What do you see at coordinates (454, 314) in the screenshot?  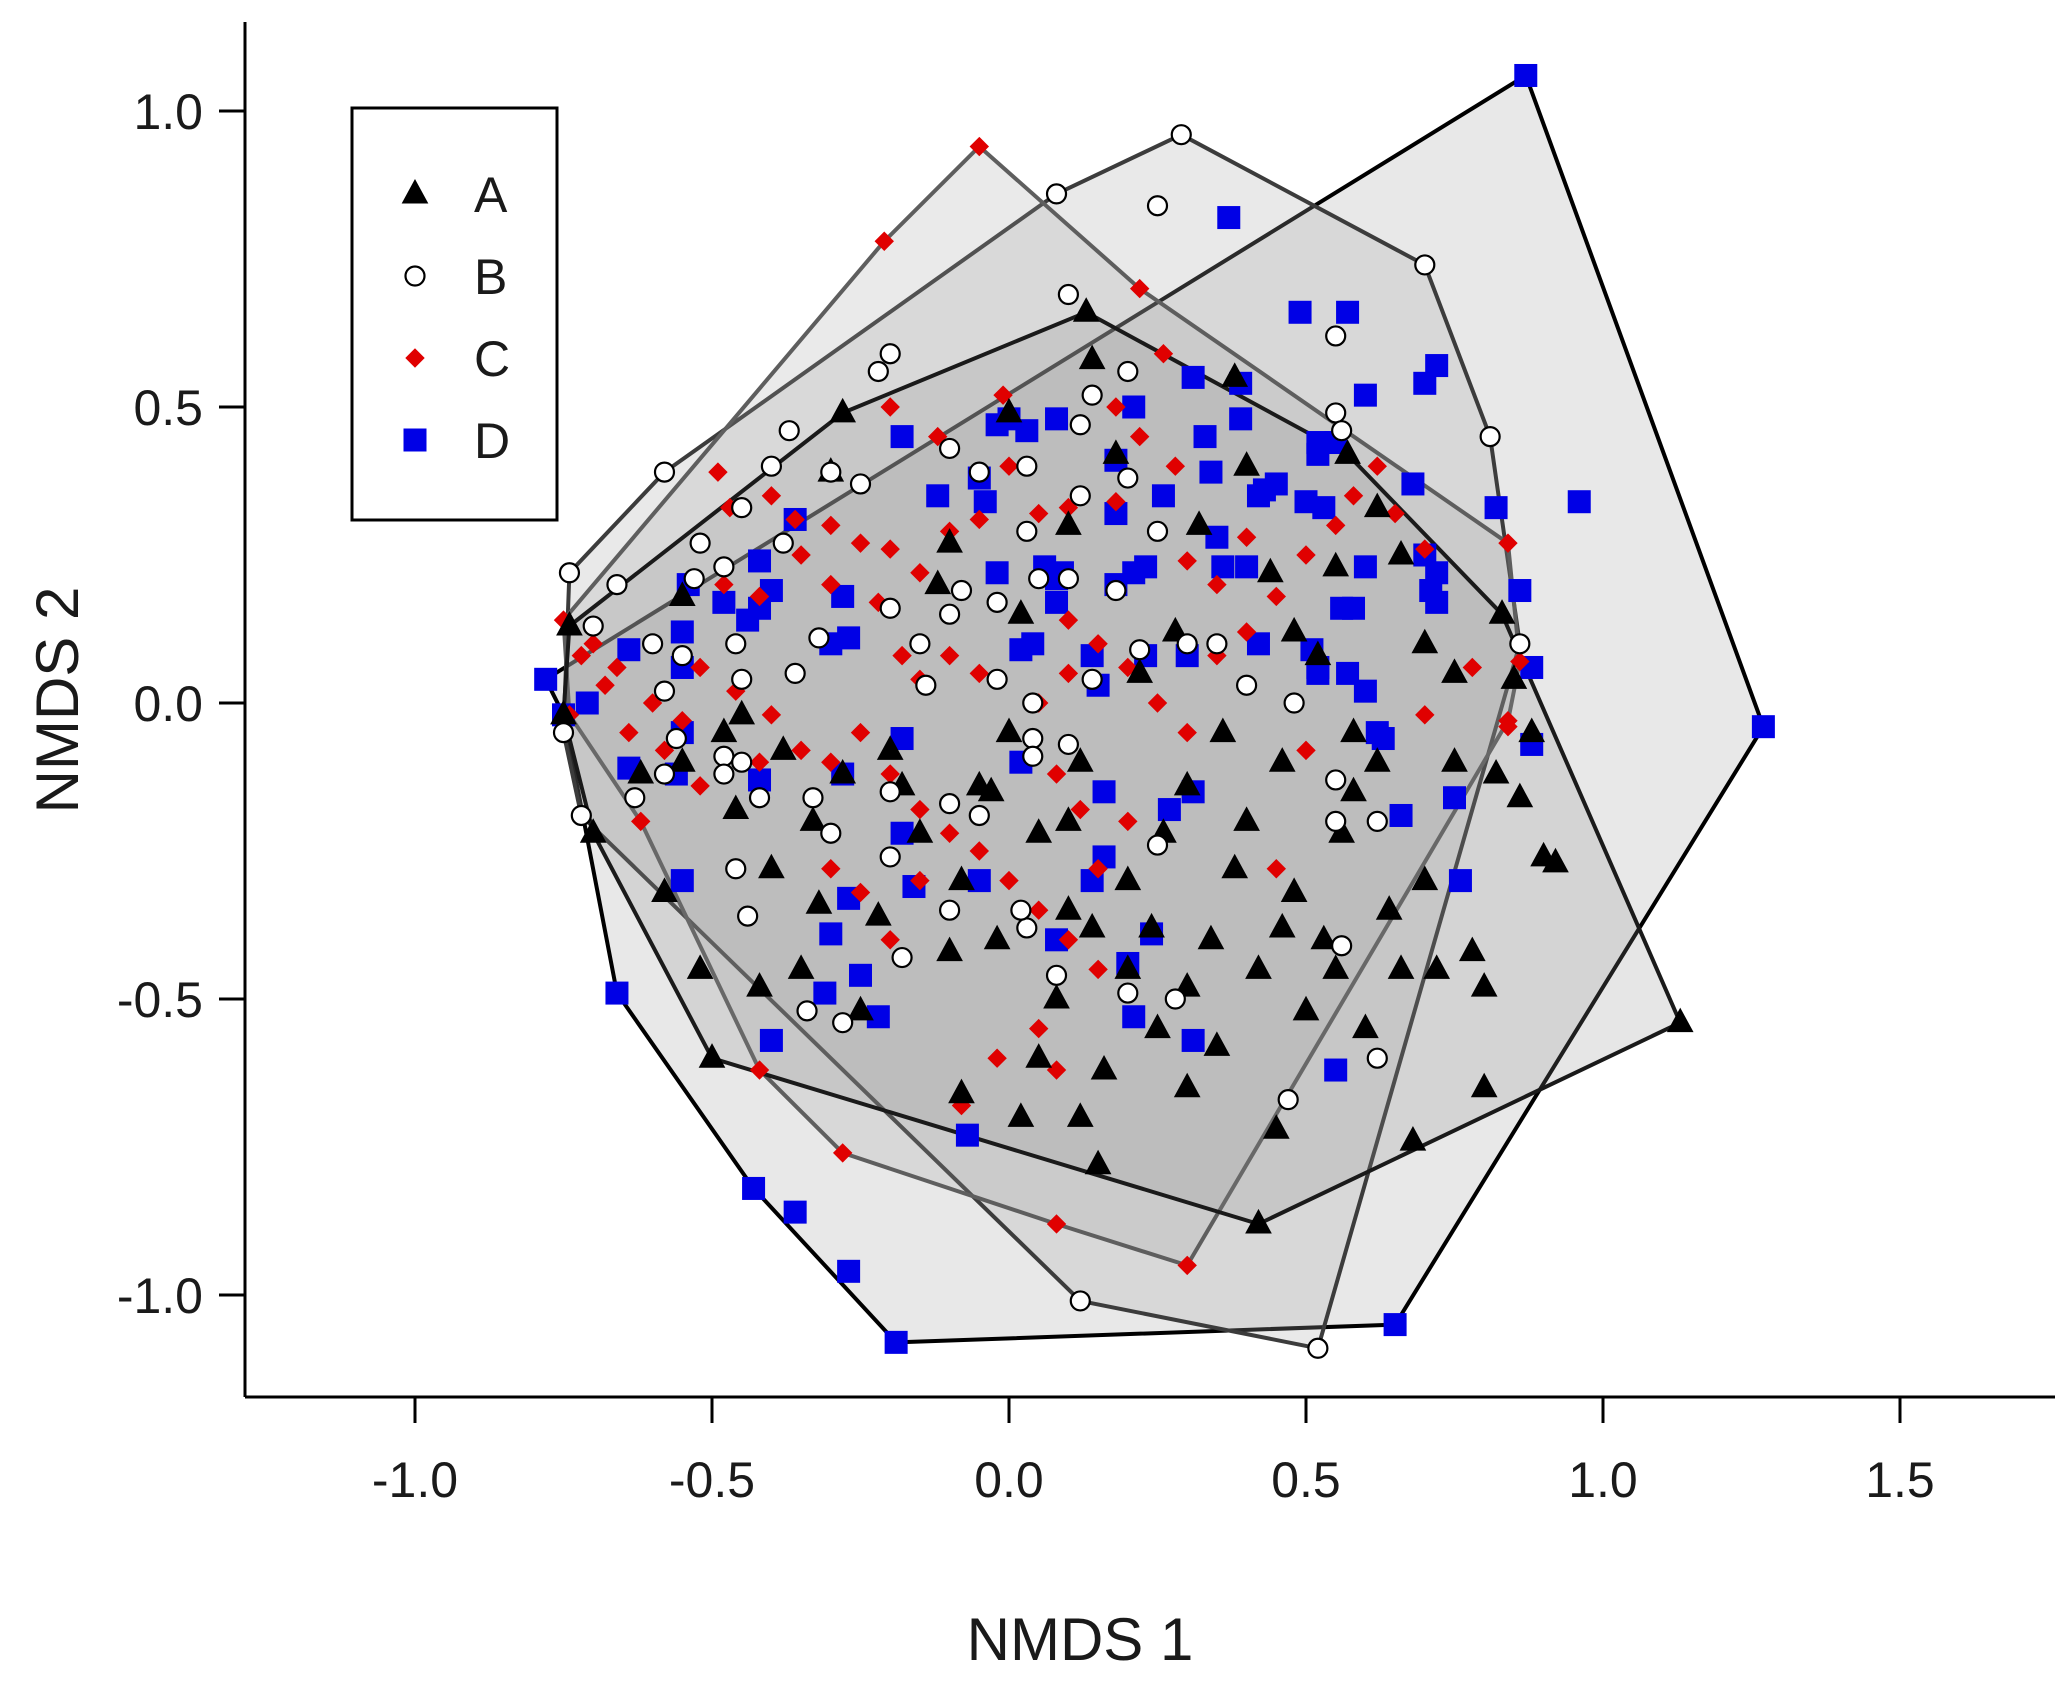 I see `legend-box` at bounding box center [454, 314].